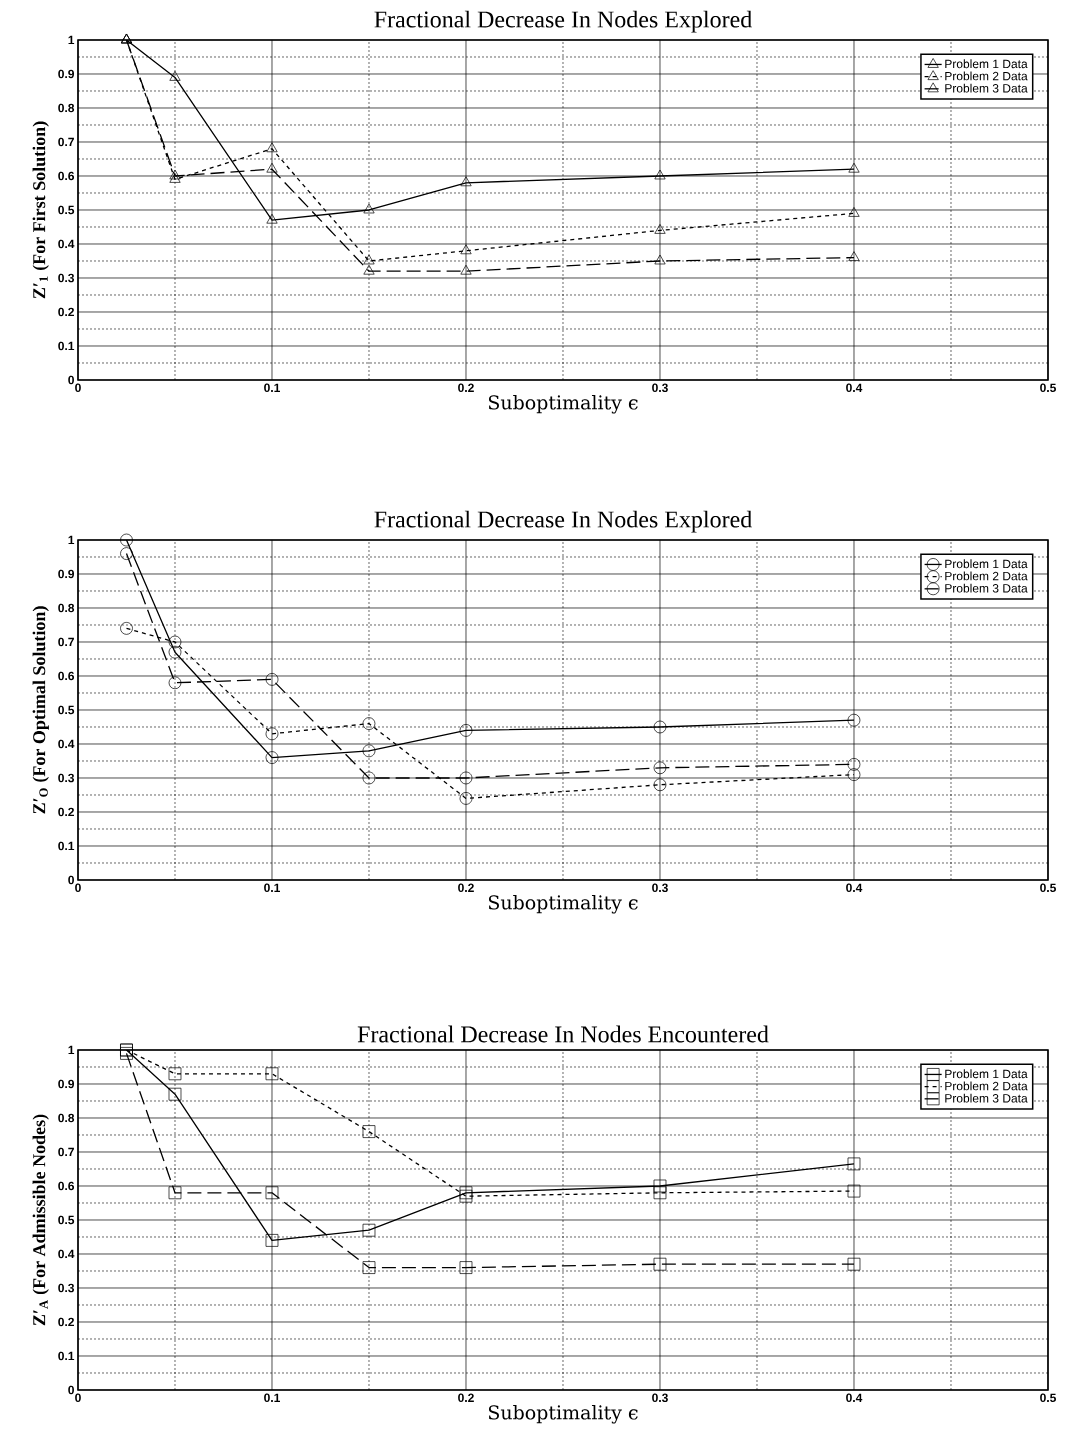 This screenshot has height=1449, width=1065. I want to click on chart-title: Fractional Decrease In Nodes Encountered, so click(563, 1034).